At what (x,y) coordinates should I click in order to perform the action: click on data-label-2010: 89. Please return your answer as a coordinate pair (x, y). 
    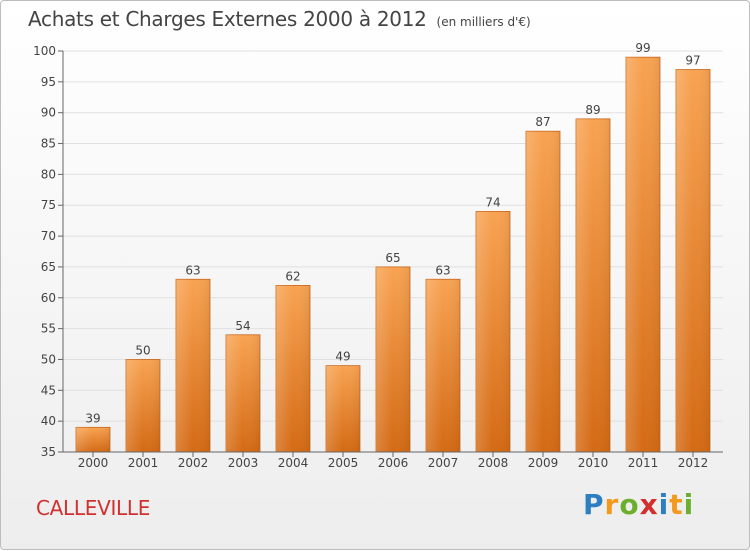
    Looking at the image, I should click on (592, 110).